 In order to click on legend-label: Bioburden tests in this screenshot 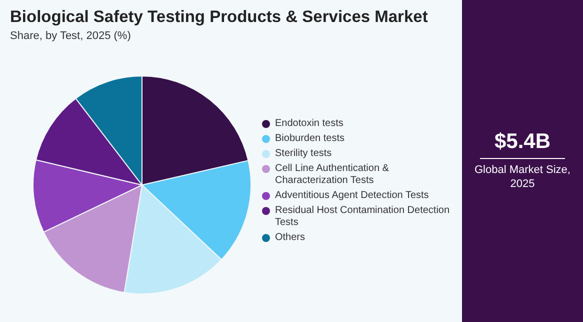, I will do `click(309, 138)`.